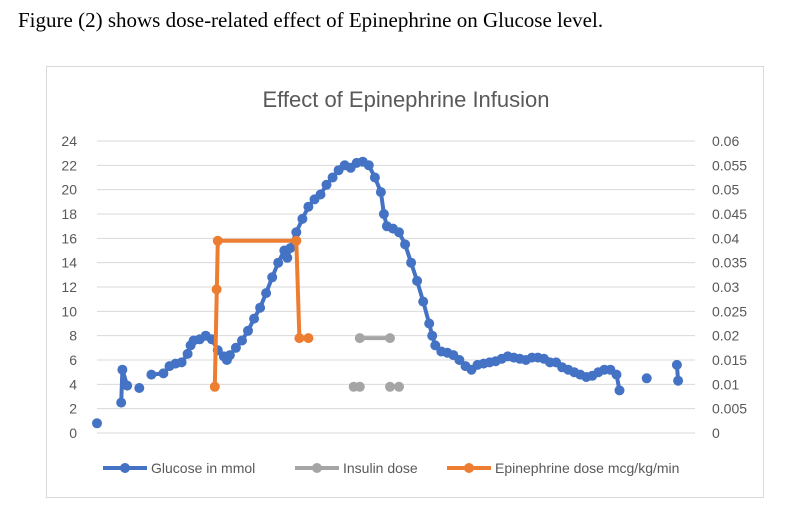 Image resolution: width=786 pixels, height=522 pixels. Describe the element at coordinates (69, 141) in the screenshot. I see `left-tick-label: 24` at that location.